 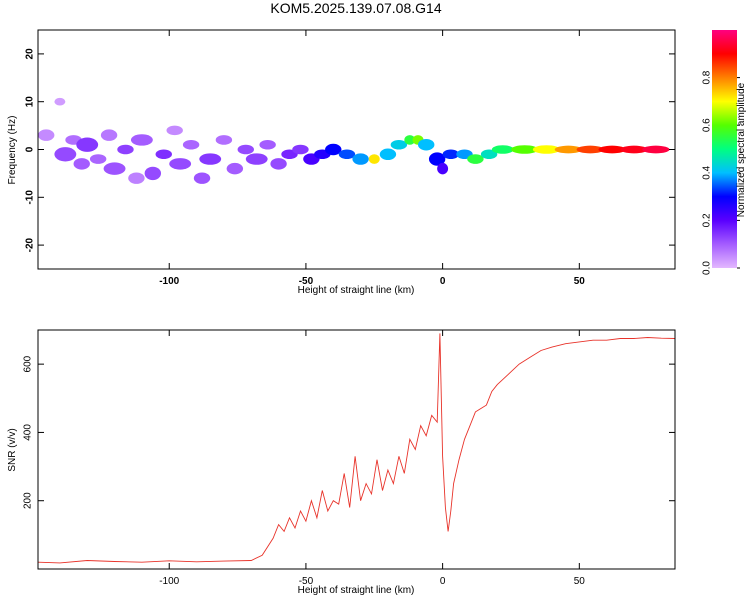 What do you see at coordinates (30, 54) in the screenshot?
I see `y-tick-label: 20` at bounding box center [30, 54].